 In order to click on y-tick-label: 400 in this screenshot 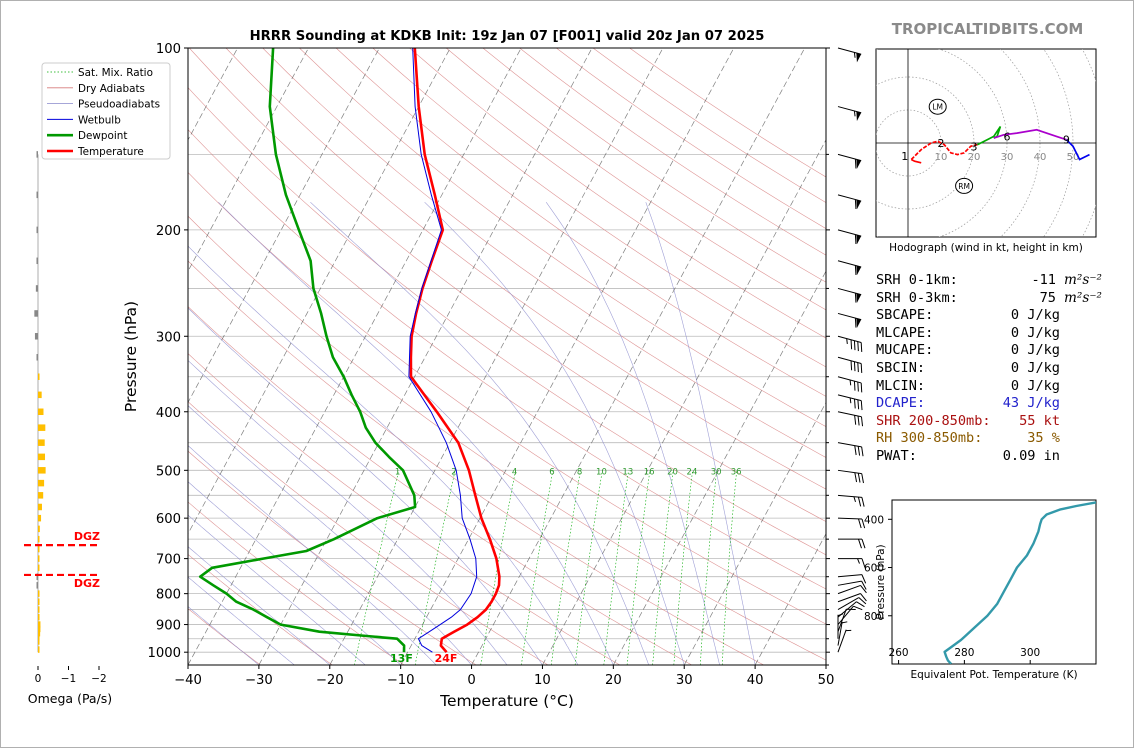, I will do `click(168, 413)`.